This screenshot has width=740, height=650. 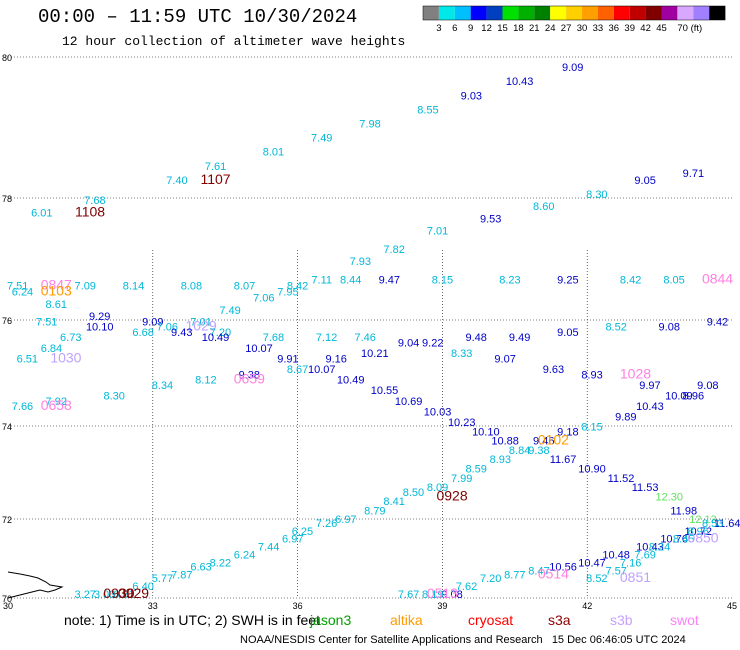 I want to click on wave-height-label: 6.68, so click(x=142, y=333).